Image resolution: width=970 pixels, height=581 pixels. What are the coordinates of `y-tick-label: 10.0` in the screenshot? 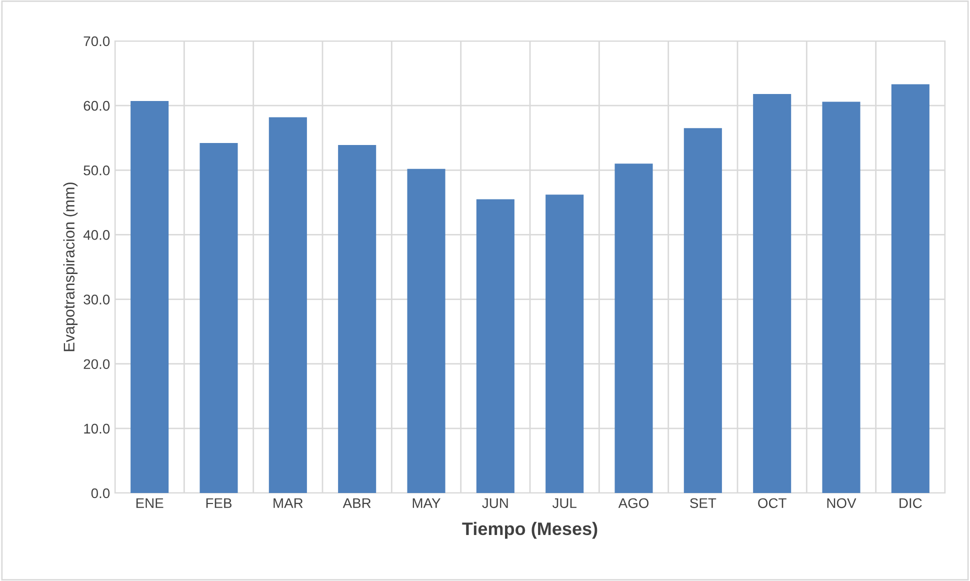 It's located at (97, 429).